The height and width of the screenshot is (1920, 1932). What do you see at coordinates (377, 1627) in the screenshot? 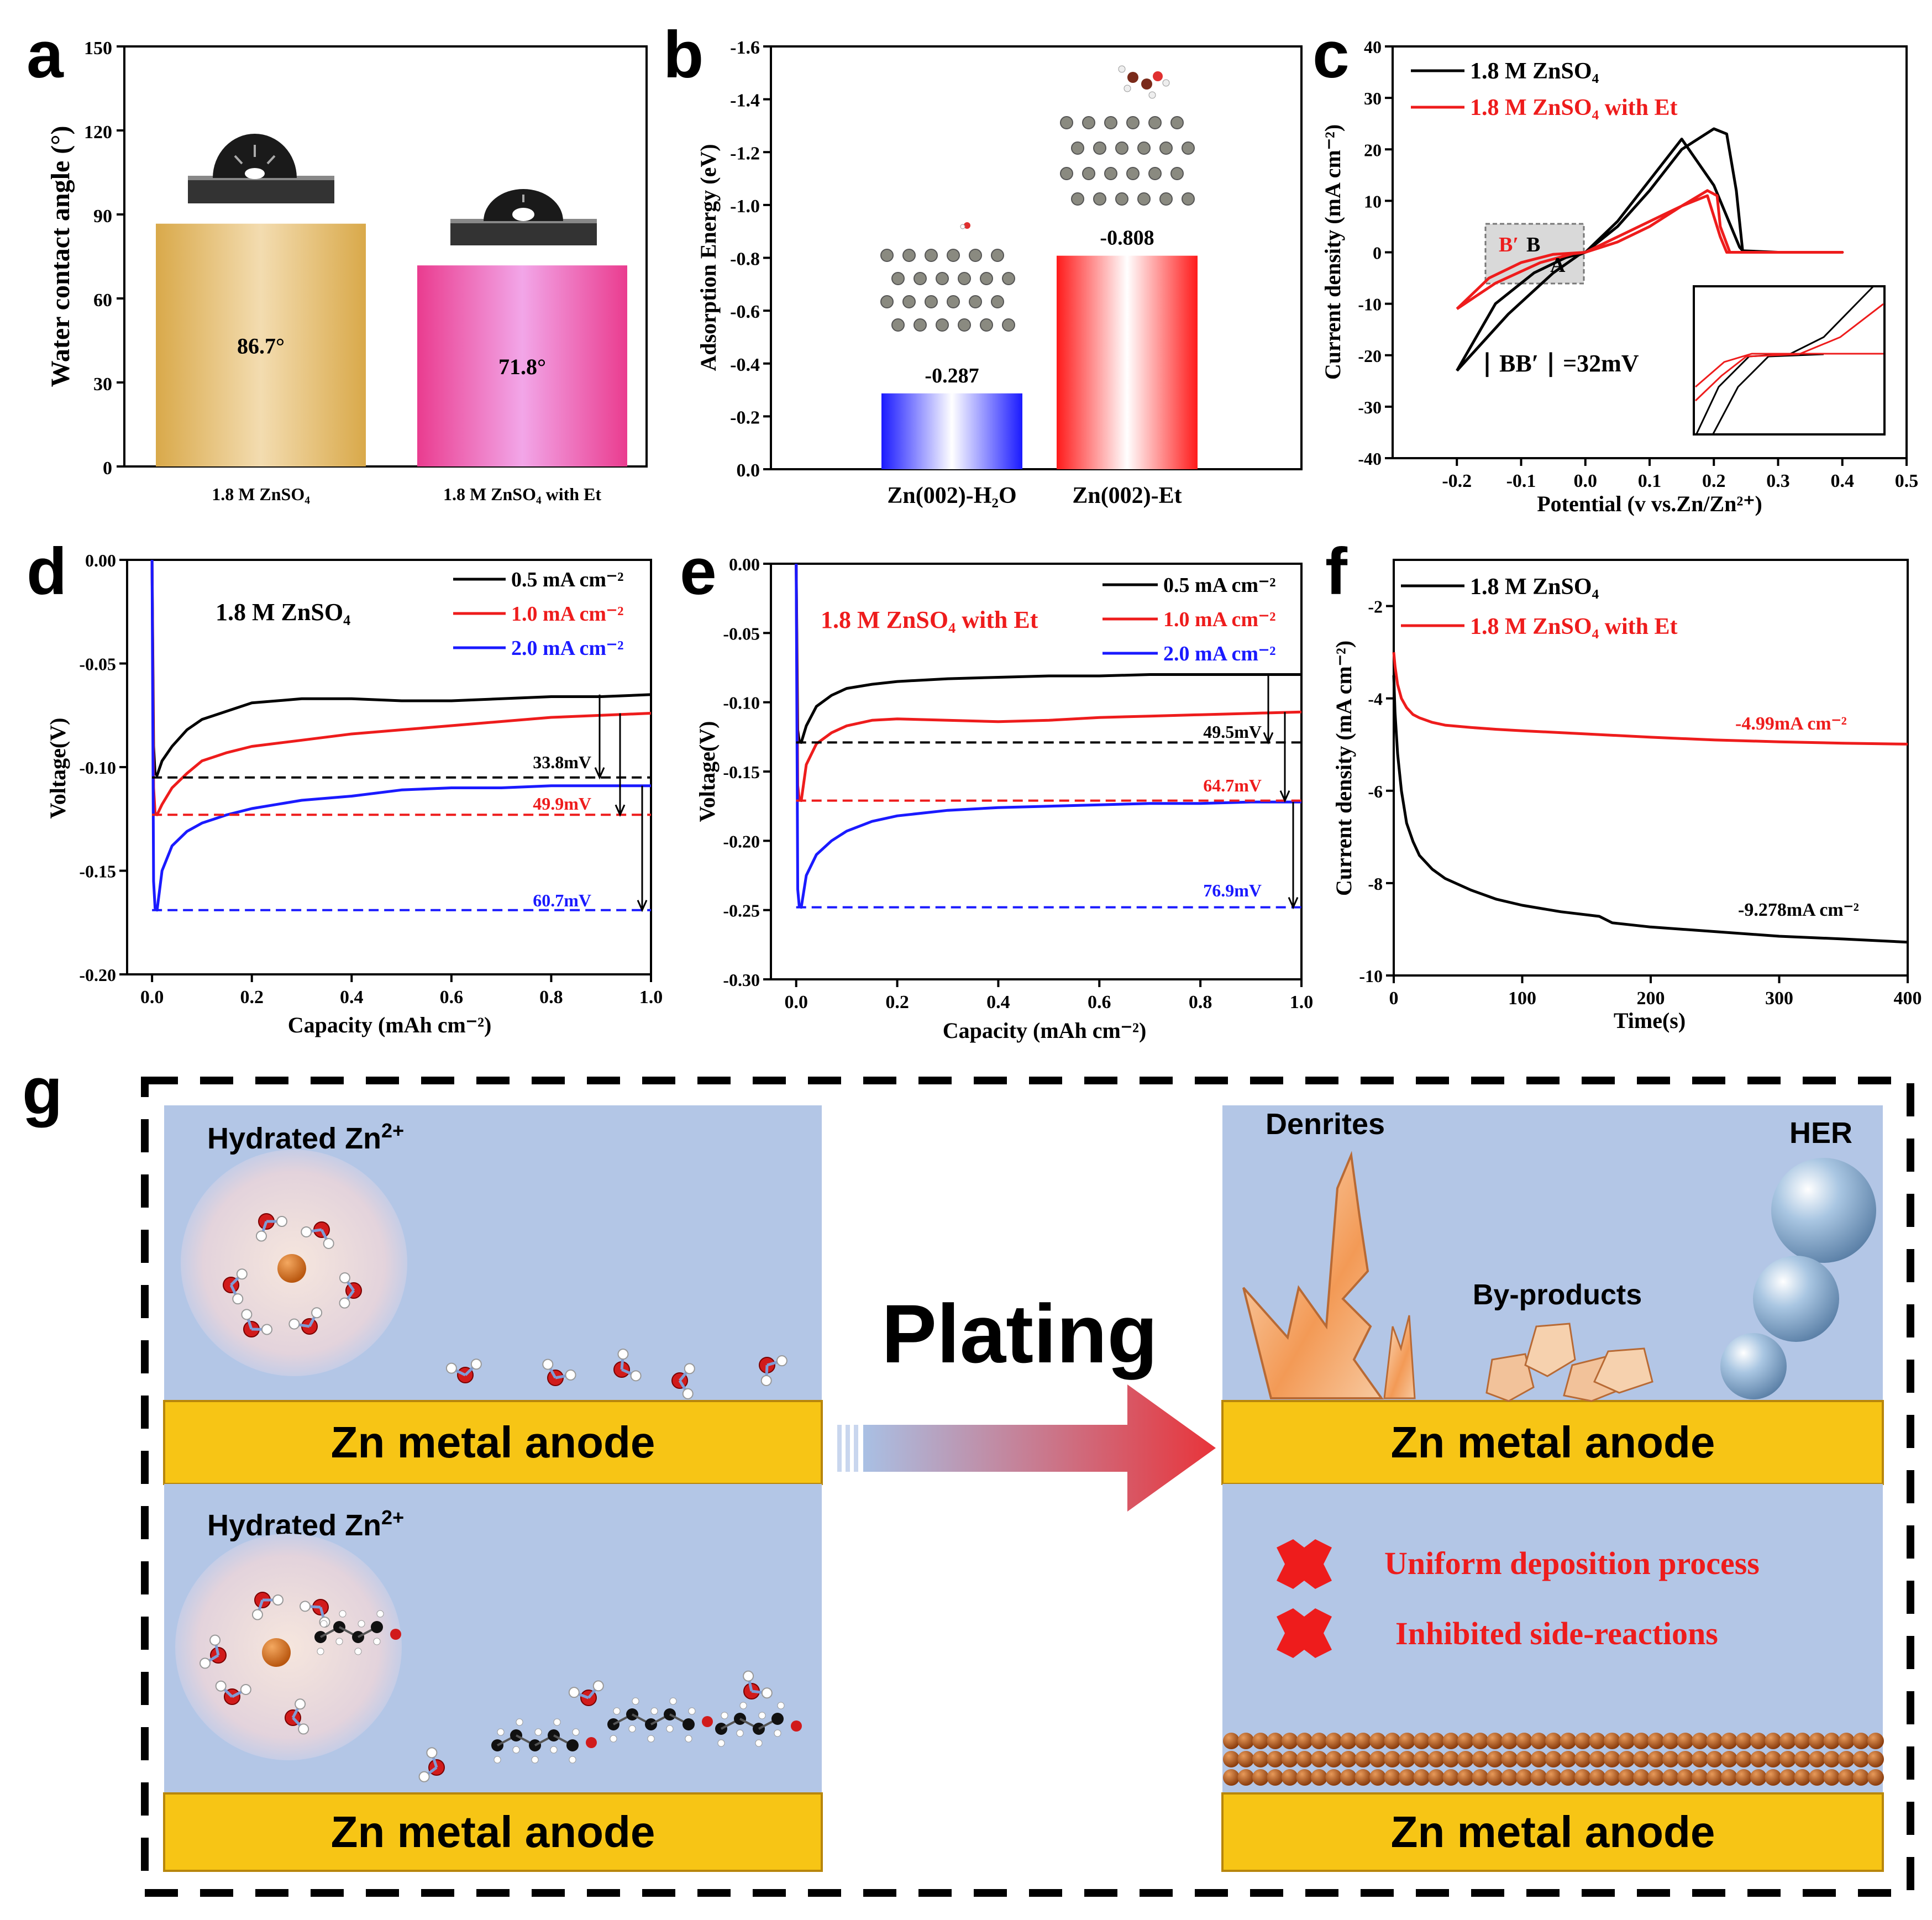
I see `carbon-atom` at bounding box center [377, 1627].